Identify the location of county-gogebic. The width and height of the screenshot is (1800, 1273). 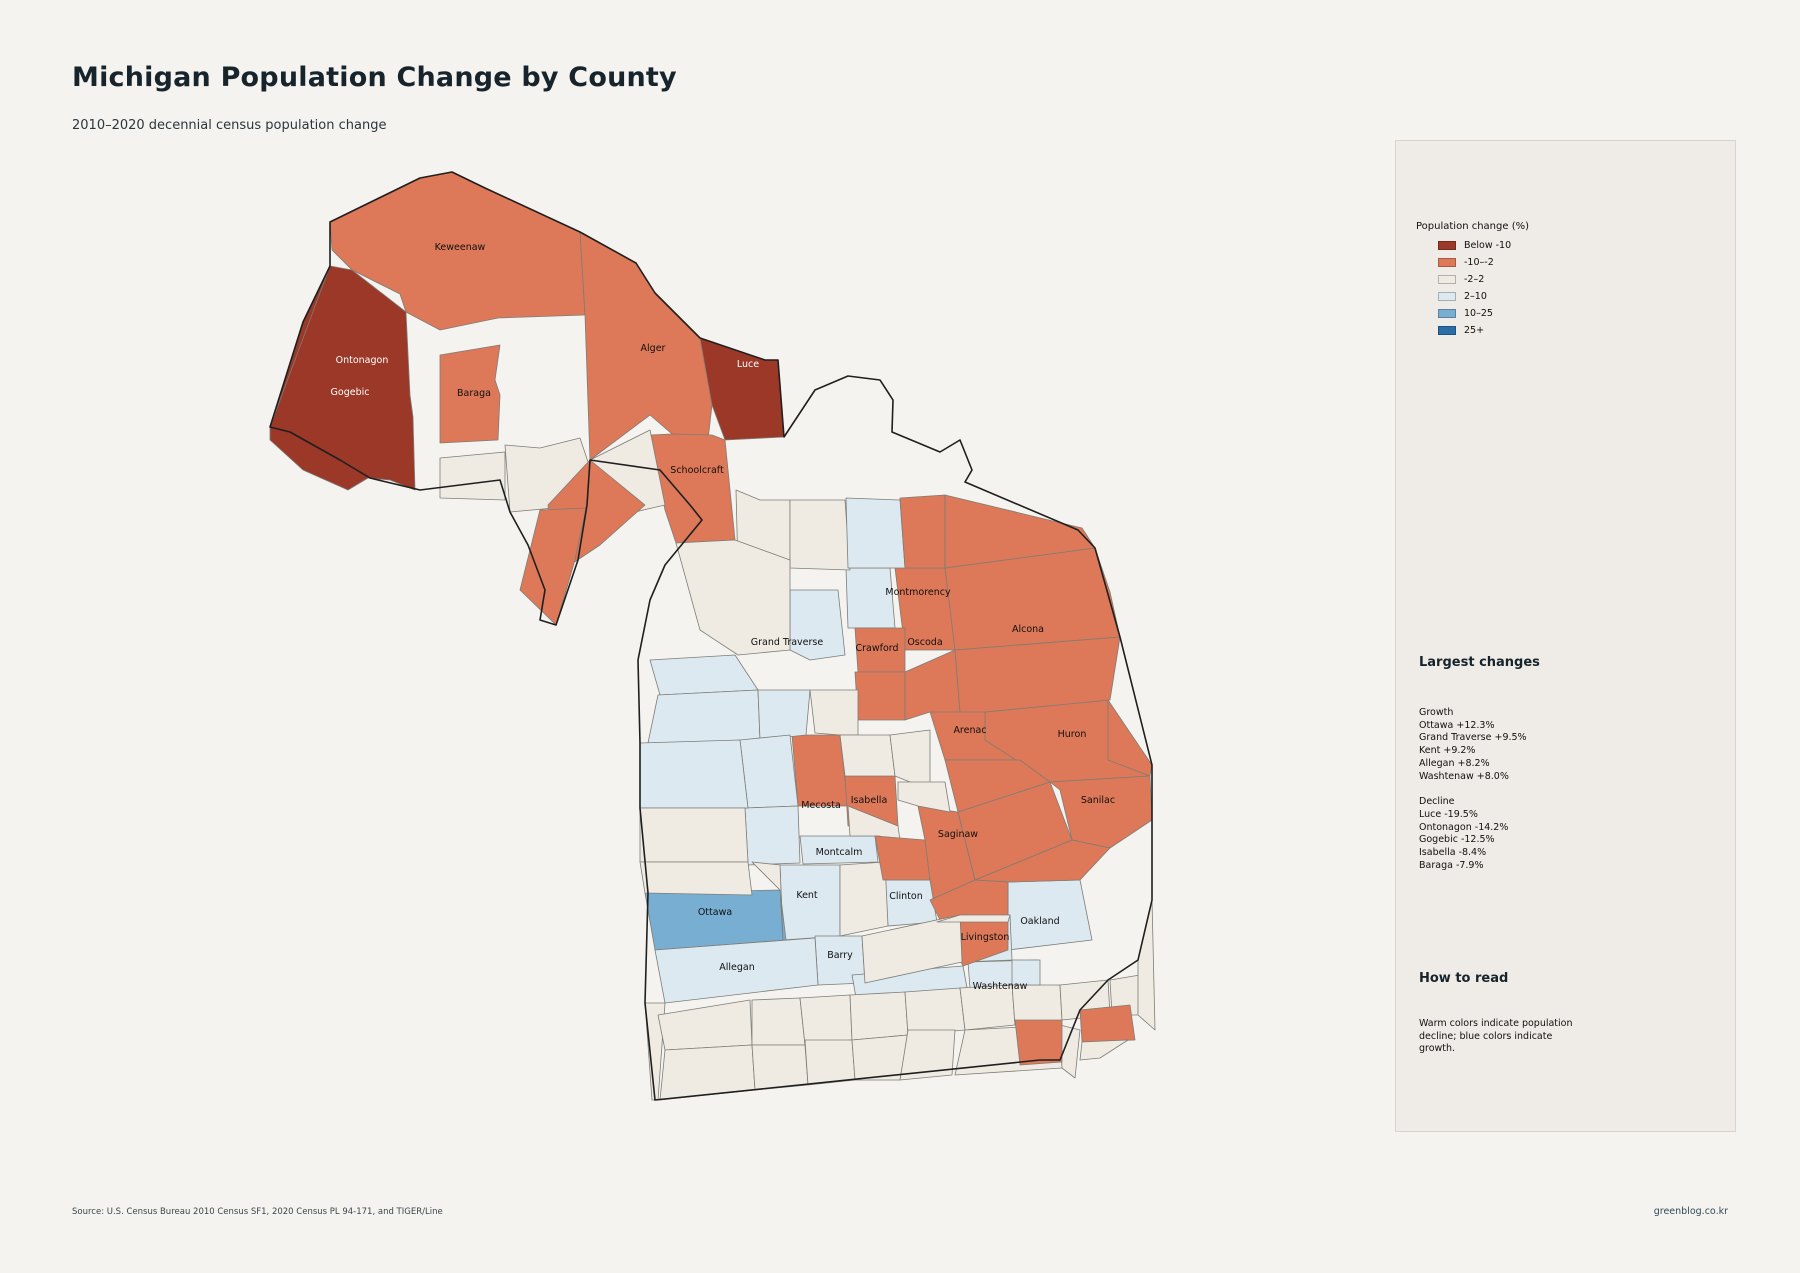
(342, 378).